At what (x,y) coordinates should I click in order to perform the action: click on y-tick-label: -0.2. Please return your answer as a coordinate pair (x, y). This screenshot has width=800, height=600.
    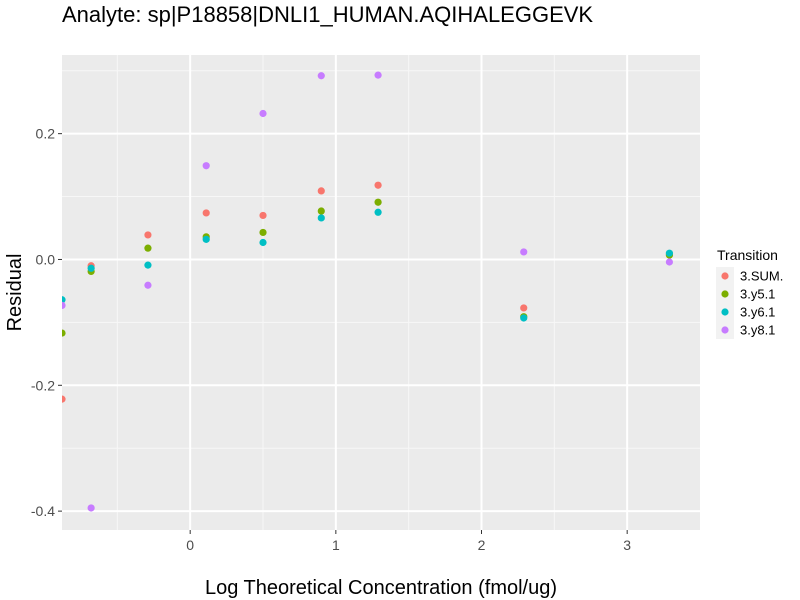
    Looking at the image, I should click on (43, 385).